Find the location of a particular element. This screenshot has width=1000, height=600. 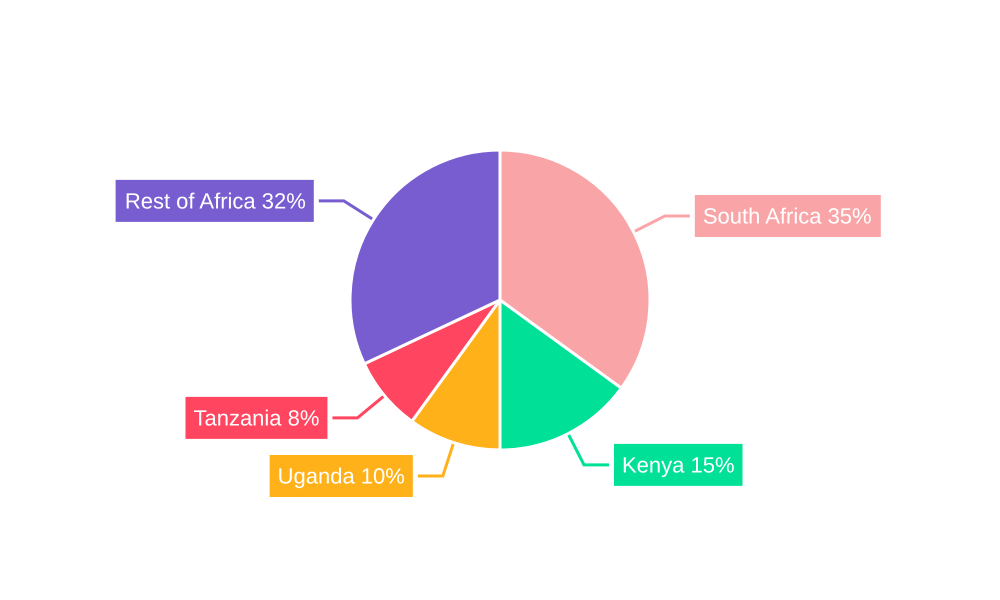

slice-label: South Africa 35% is located at coordinates (787, 216).